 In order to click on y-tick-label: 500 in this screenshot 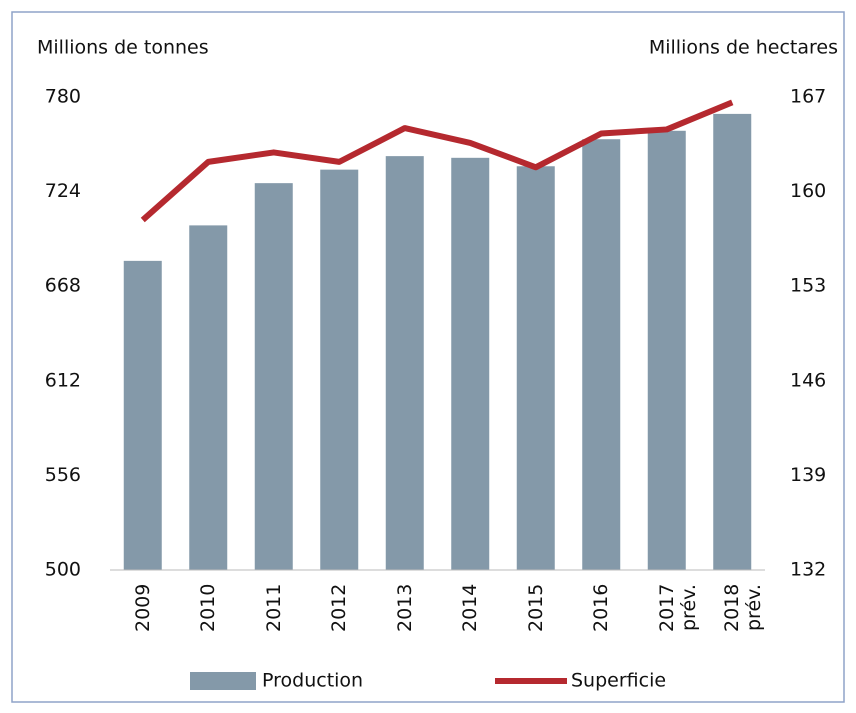, I will do `click(63, 570)`.